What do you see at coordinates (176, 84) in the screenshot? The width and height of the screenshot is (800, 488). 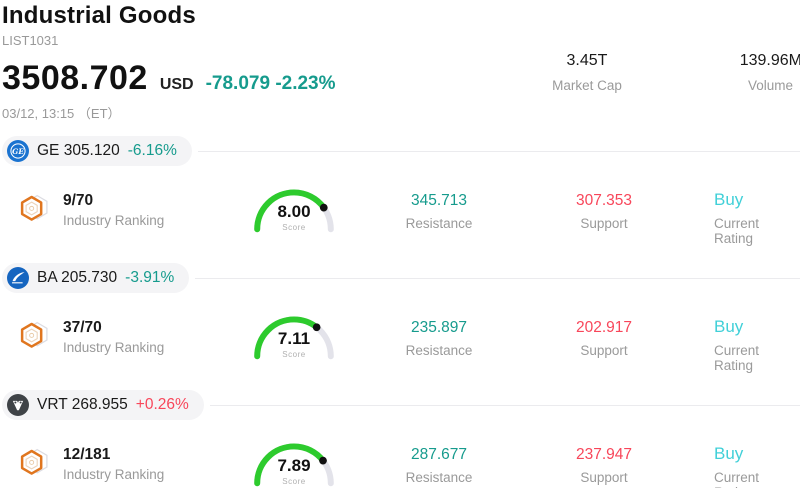 I see `currency-label: USD` at bounding box center [176, 84].